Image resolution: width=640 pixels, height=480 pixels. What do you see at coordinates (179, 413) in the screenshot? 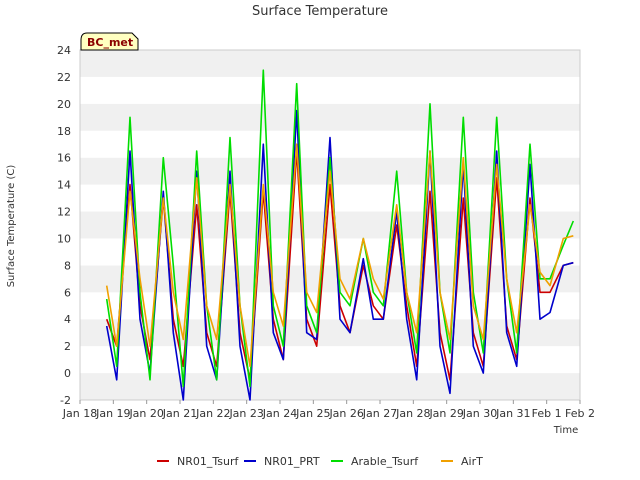
I see `x-tick-label: Jan 21` at bounding box center [179, 413].